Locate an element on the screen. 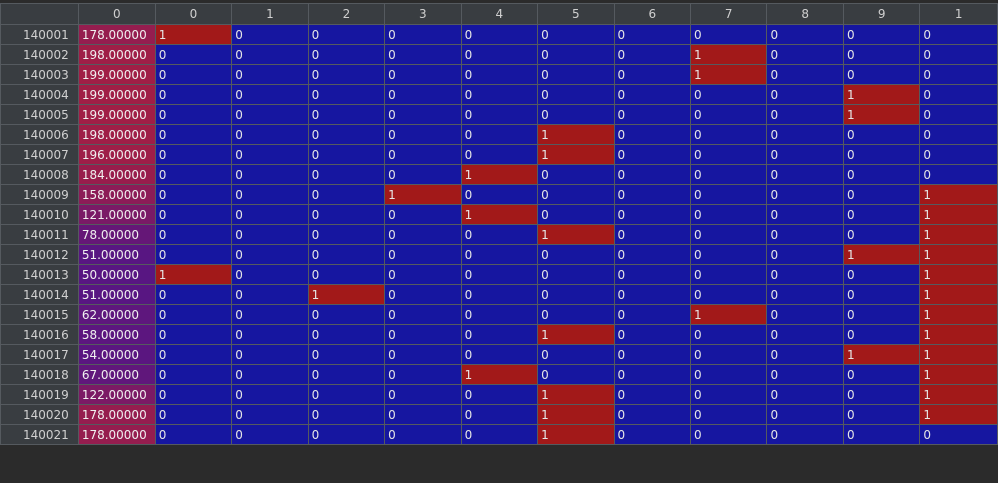  column-header: 2 is located at coordinates (346, 14).